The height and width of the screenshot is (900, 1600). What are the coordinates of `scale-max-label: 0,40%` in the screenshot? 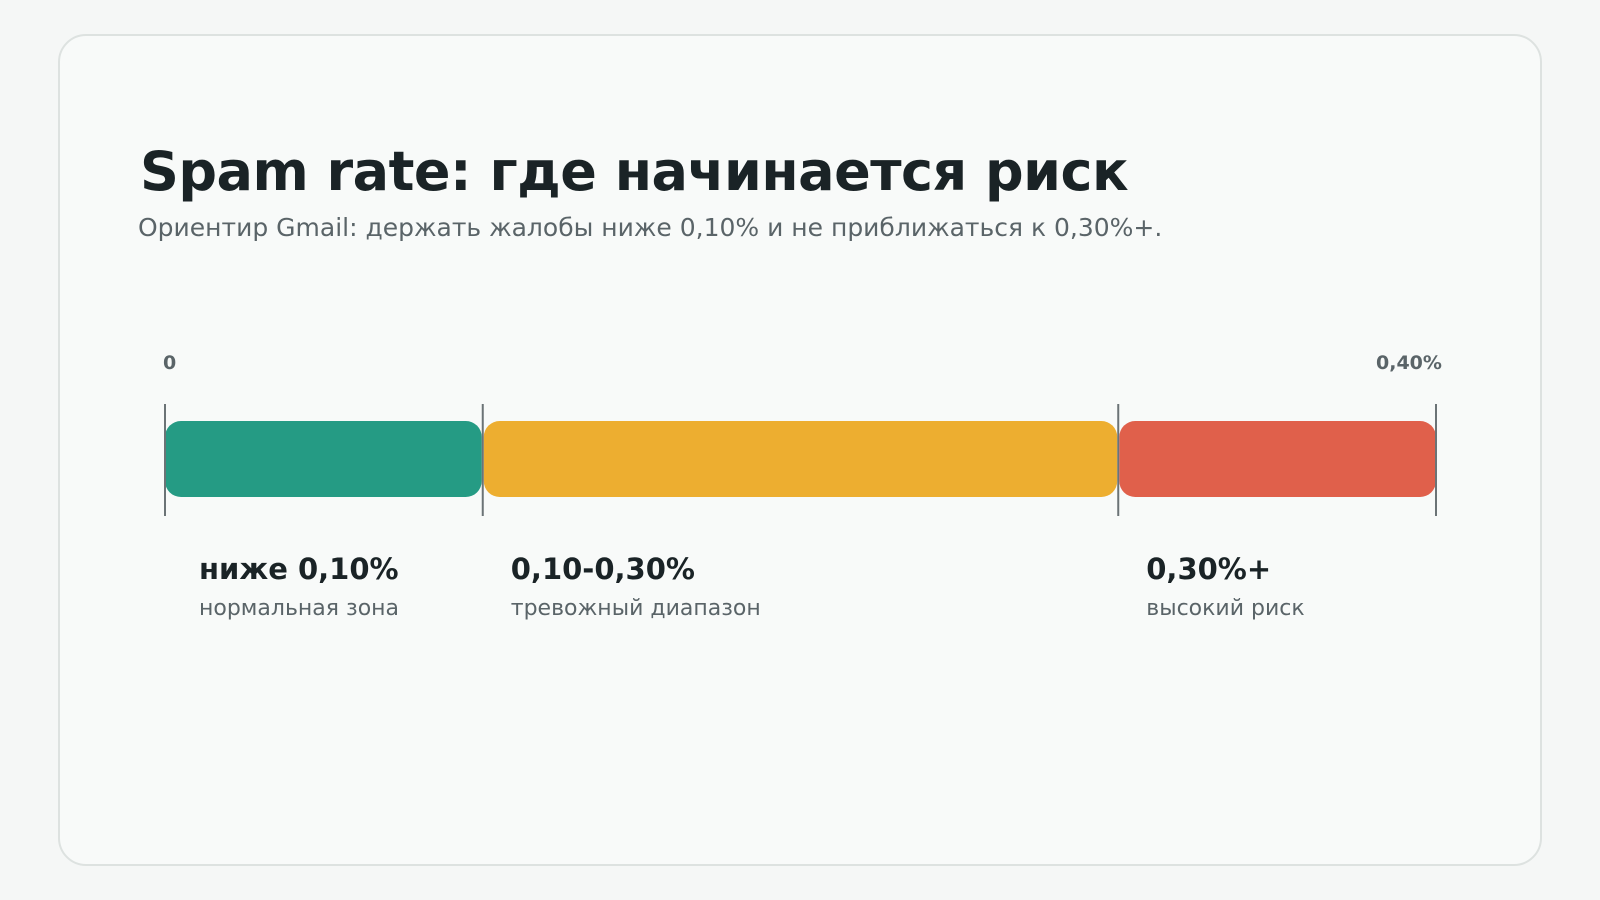 It's located at (1409, 363).